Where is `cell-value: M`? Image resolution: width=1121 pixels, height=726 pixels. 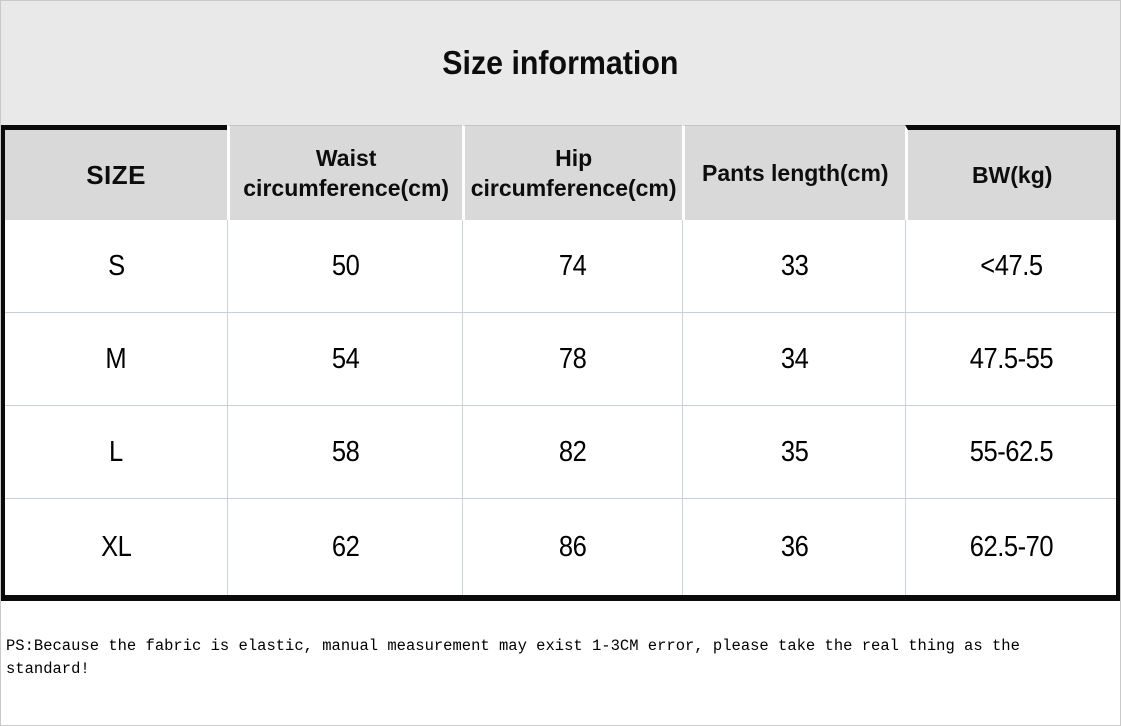 cell-value: M is located at coordinates (116, 358).